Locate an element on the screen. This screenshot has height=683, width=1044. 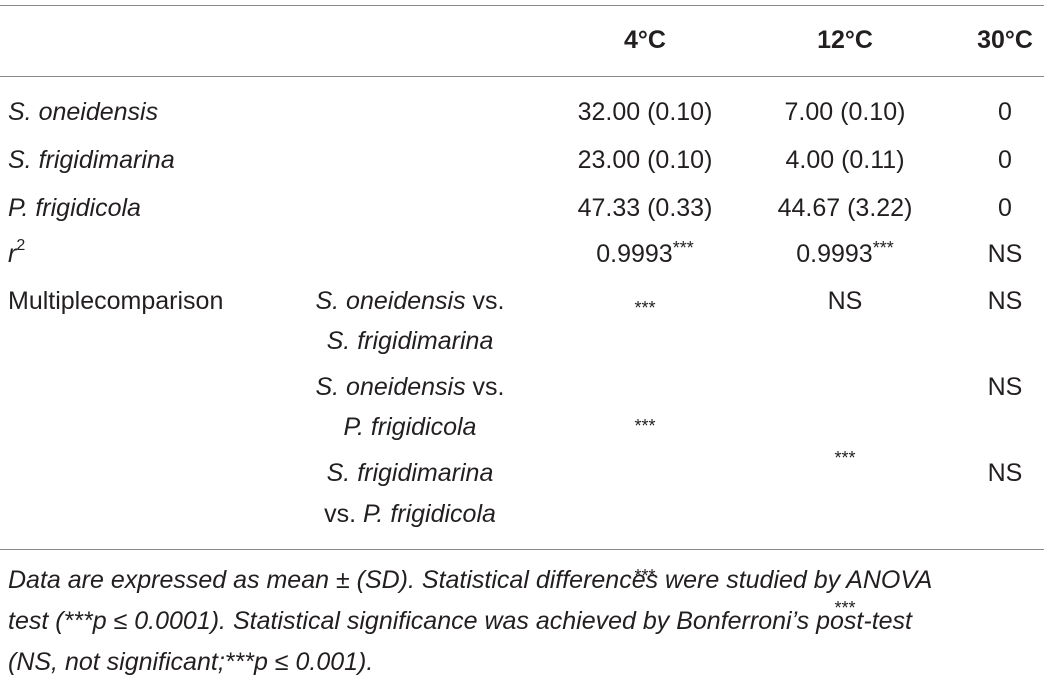
comparison-2-species-a: S. oneidensis is located at coordinates (390, 387).